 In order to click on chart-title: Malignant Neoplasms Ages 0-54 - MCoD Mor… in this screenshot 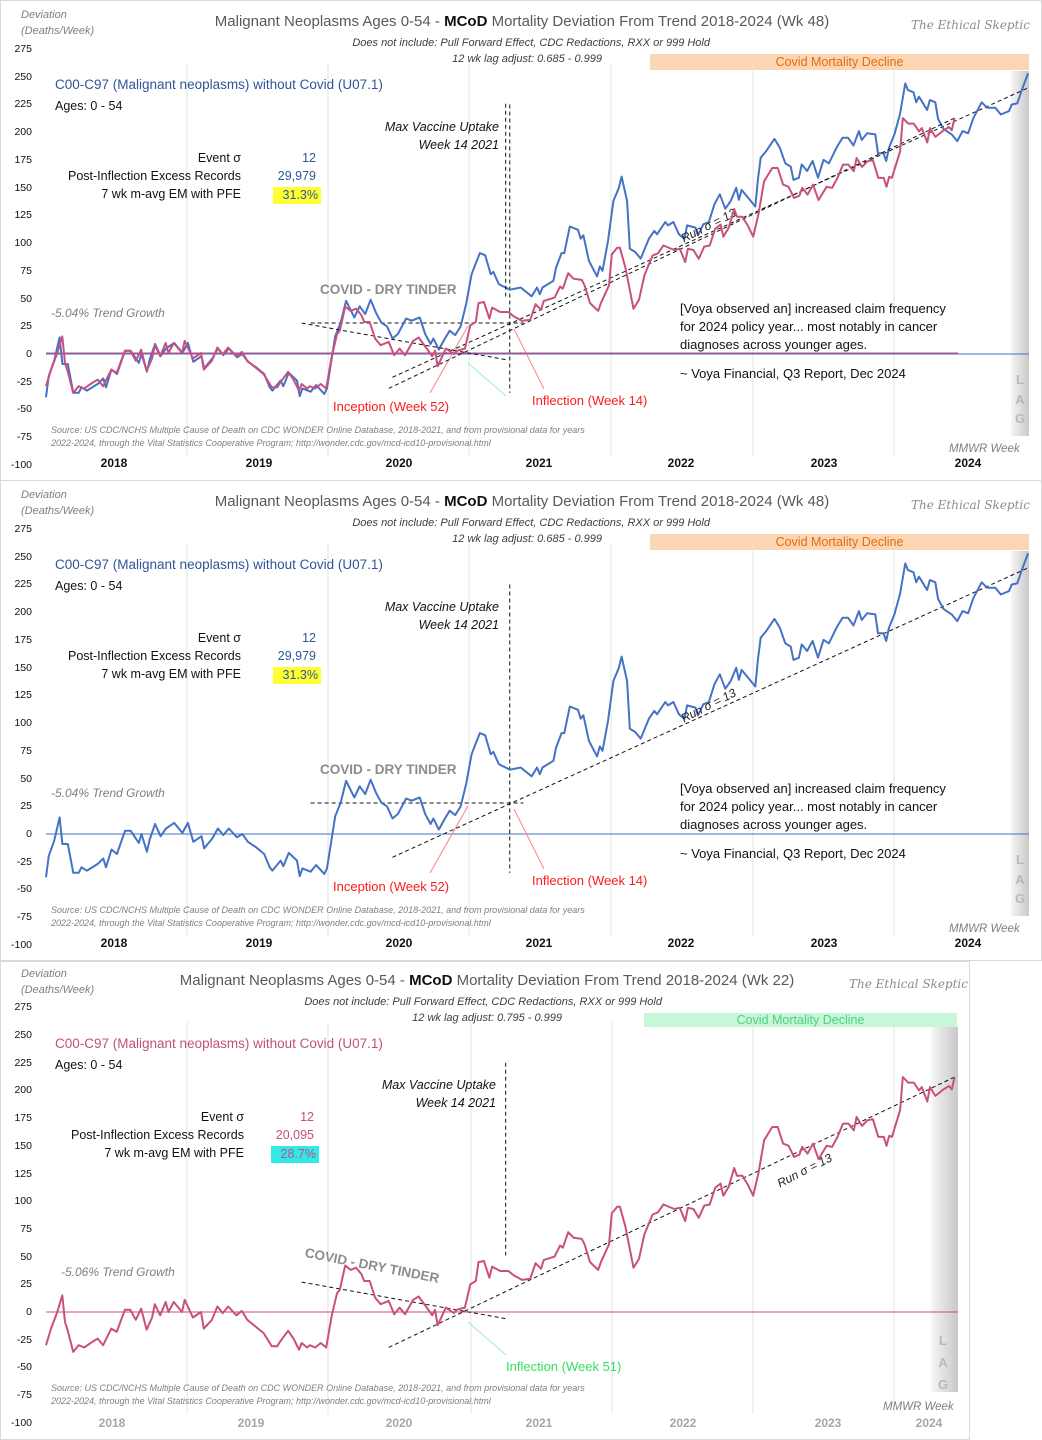, I will do `click(487, 980)`.